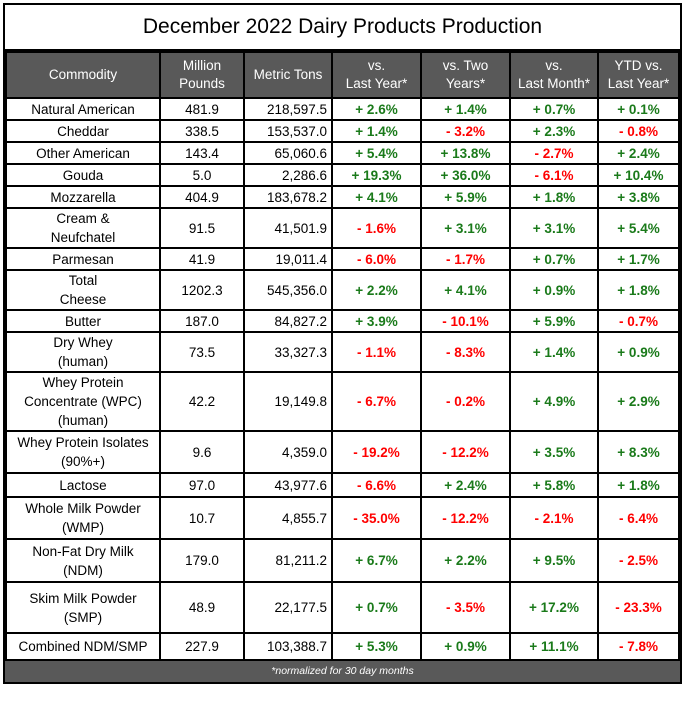  Describe the element at coordinates (202, 401) in the screenshot. I see `million-pounds-cell: 42.2` at that location.